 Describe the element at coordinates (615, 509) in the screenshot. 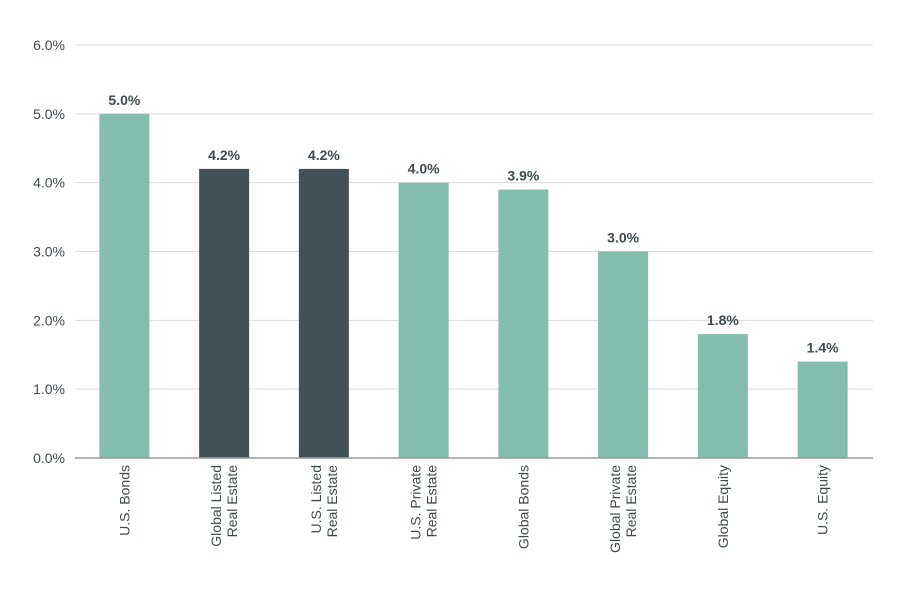

I see `x-tick-label: Global Private` at that location.